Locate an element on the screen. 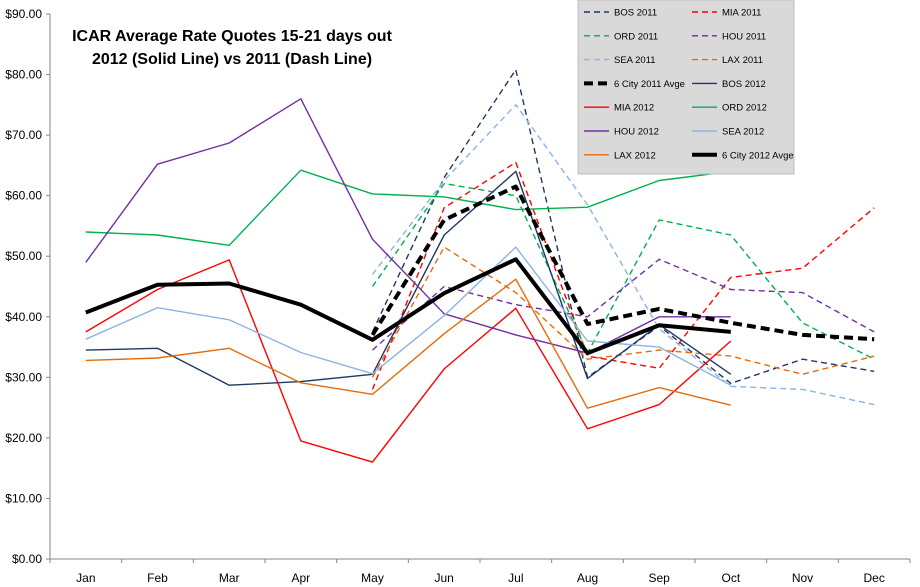 The width and height of the screenshot is (920, 587). series-line-ord-2012 is located at coordinates (408, 207).